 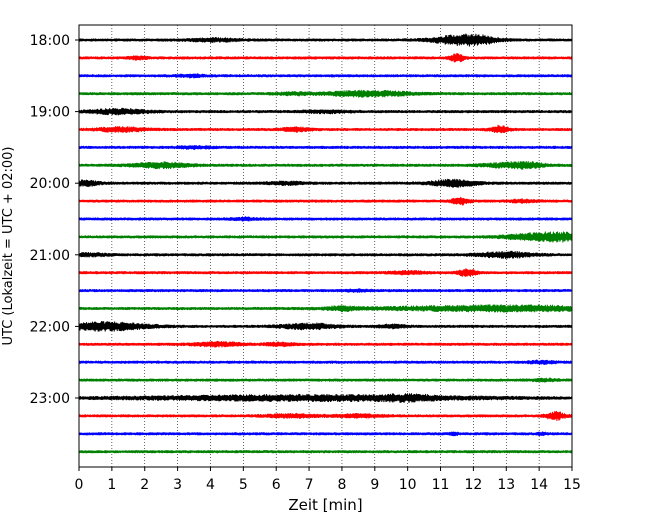 I want to click on x-tick-label: 9, so click(x=374, y=485).